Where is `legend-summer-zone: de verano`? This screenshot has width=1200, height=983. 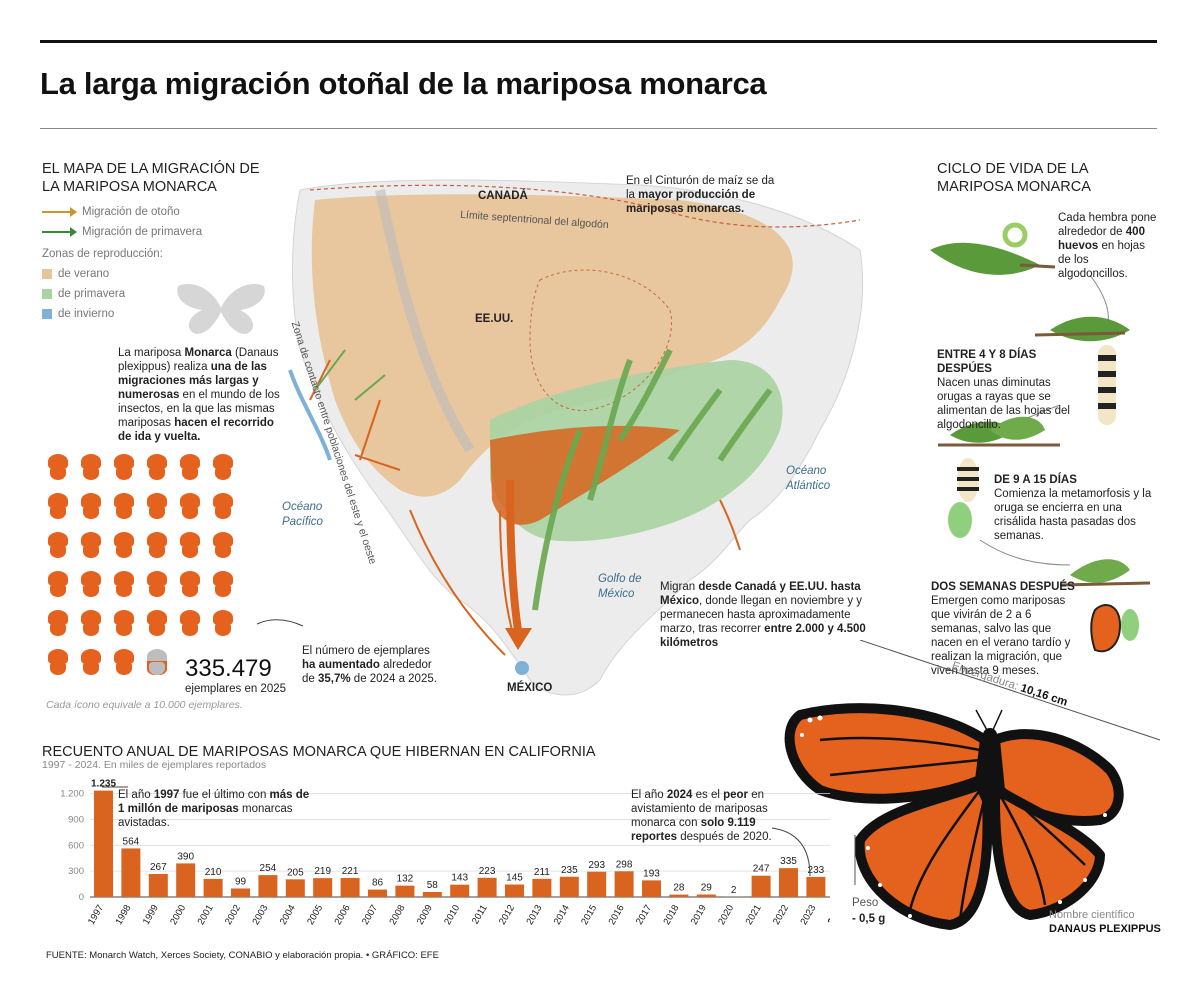
legend-summer-zone: de verano is located at coordinates (122, 274).